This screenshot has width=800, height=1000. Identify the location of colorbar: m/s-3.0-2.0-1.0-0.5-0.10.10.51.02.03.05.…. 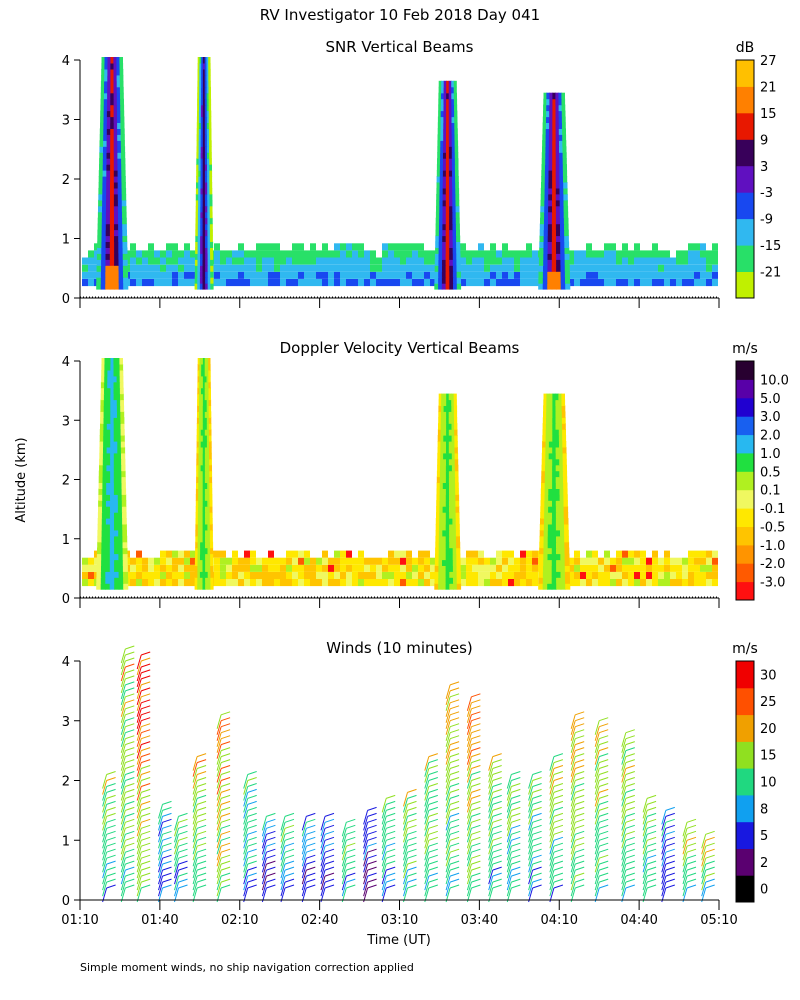
(760, 471).